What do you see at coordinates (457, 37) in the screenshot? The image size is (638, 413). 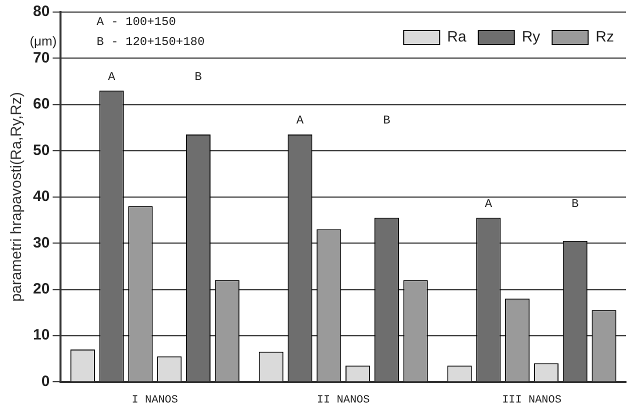 I see `legend-label: Ra` at bounding box center [457, 37].